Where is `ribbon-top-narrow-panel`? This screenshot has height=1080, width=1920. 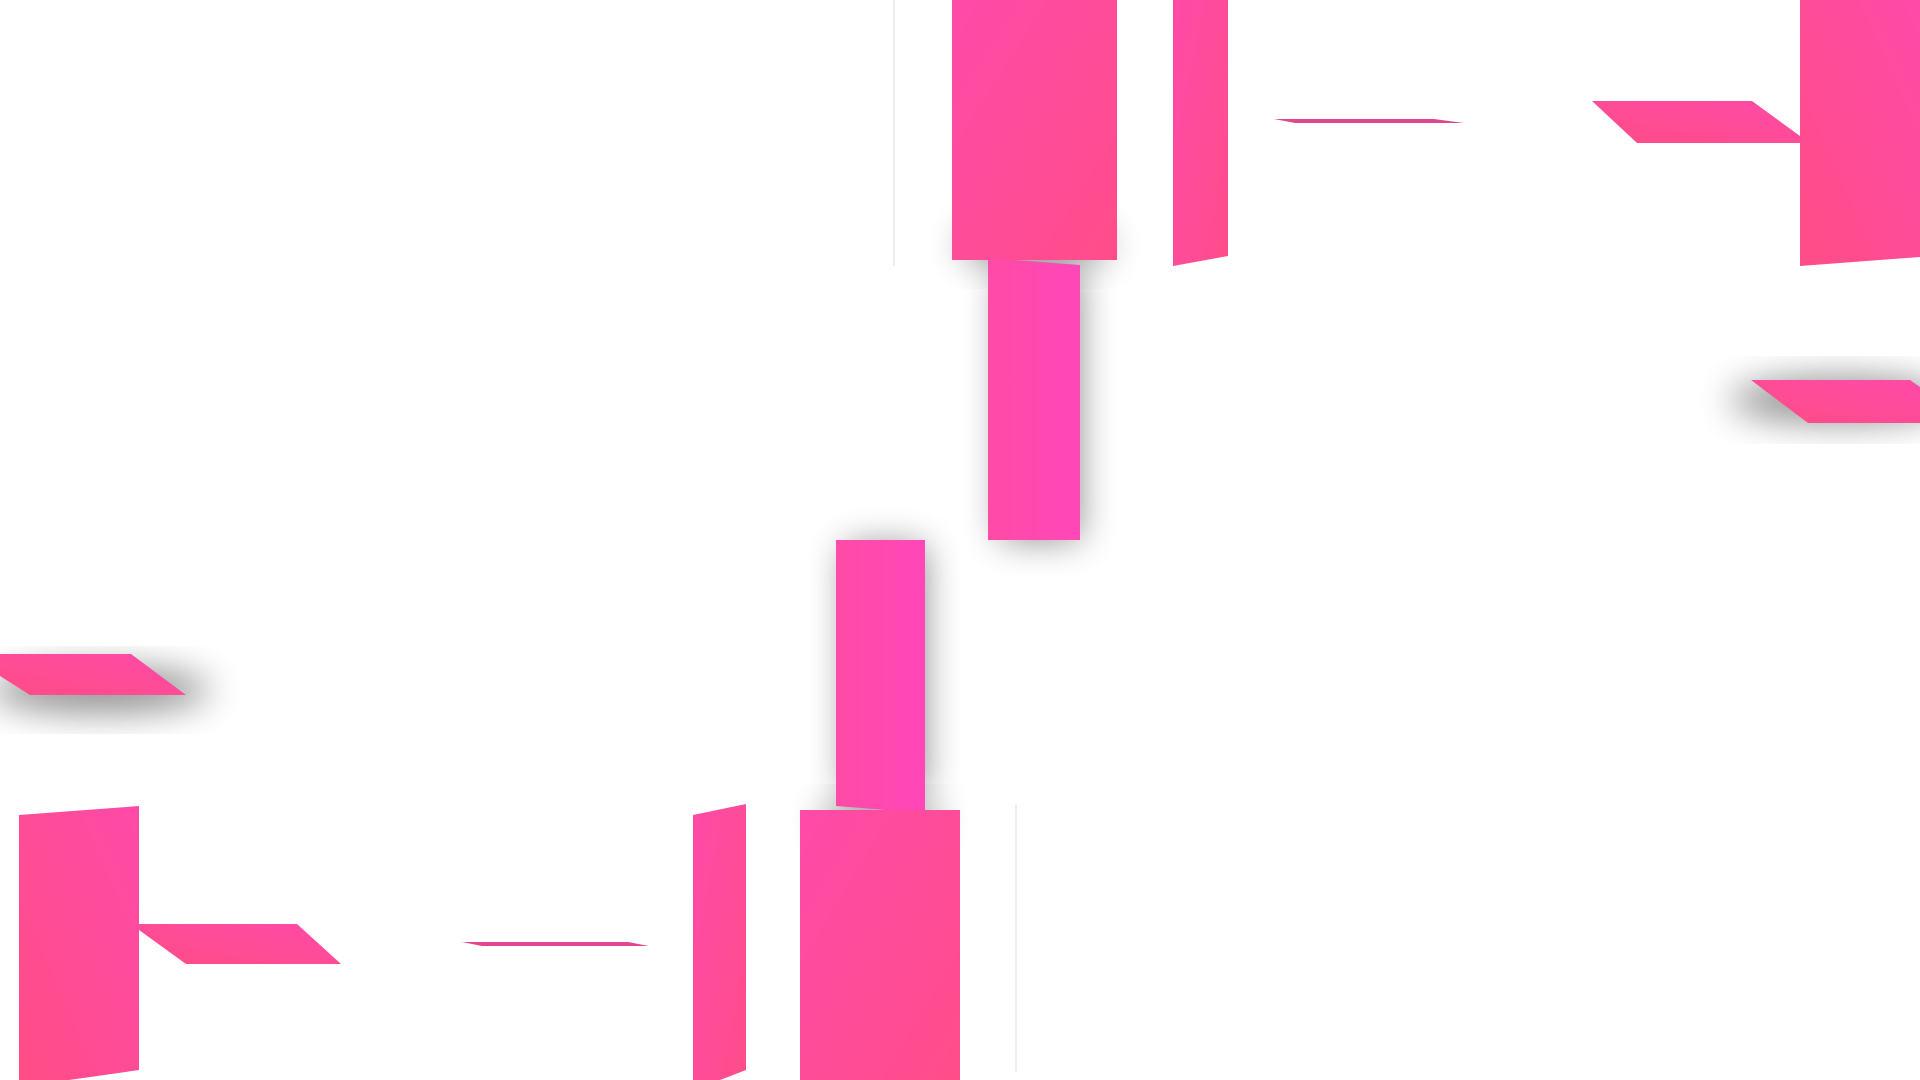 ribbon-top-narrow-panel is located at coordinates (1200, 133).